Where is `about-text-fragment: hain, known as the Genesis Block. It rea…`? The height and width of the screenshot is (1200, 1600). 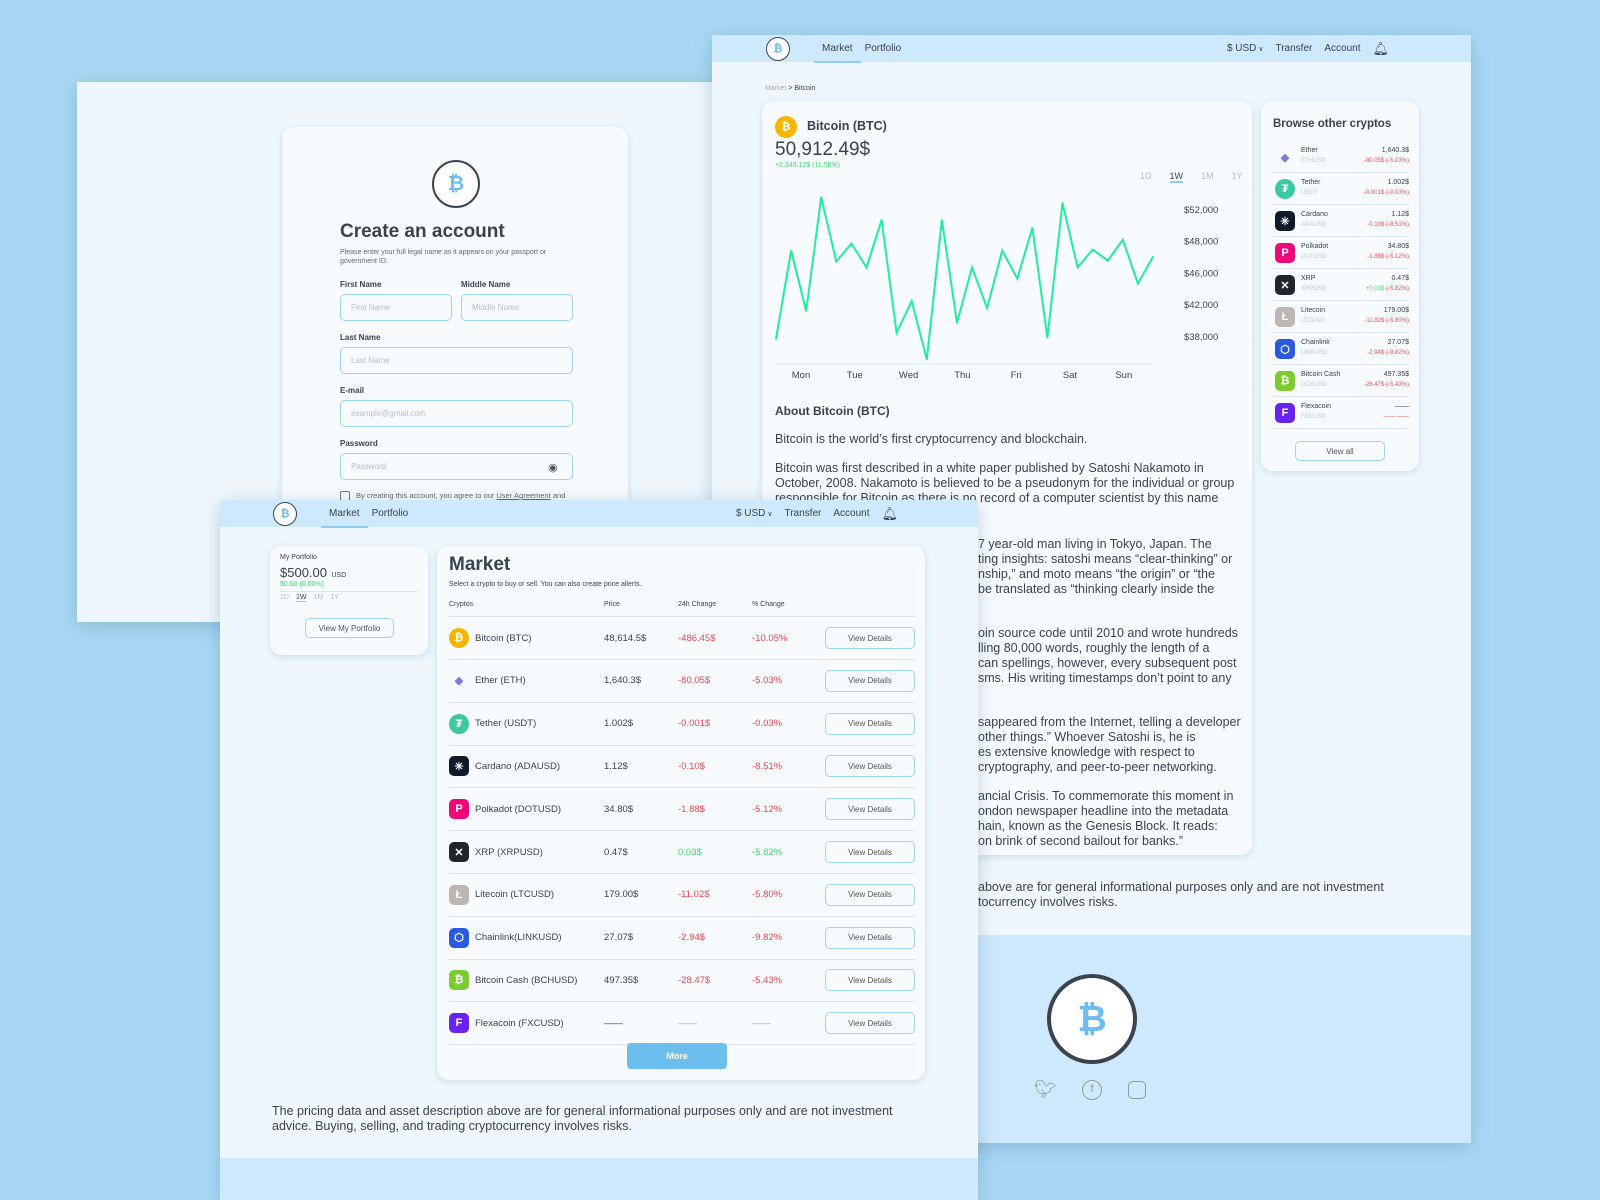
about-text-fragment: hain, known as the Genesis Block. It rea… is located at coordinates (1098, 826).